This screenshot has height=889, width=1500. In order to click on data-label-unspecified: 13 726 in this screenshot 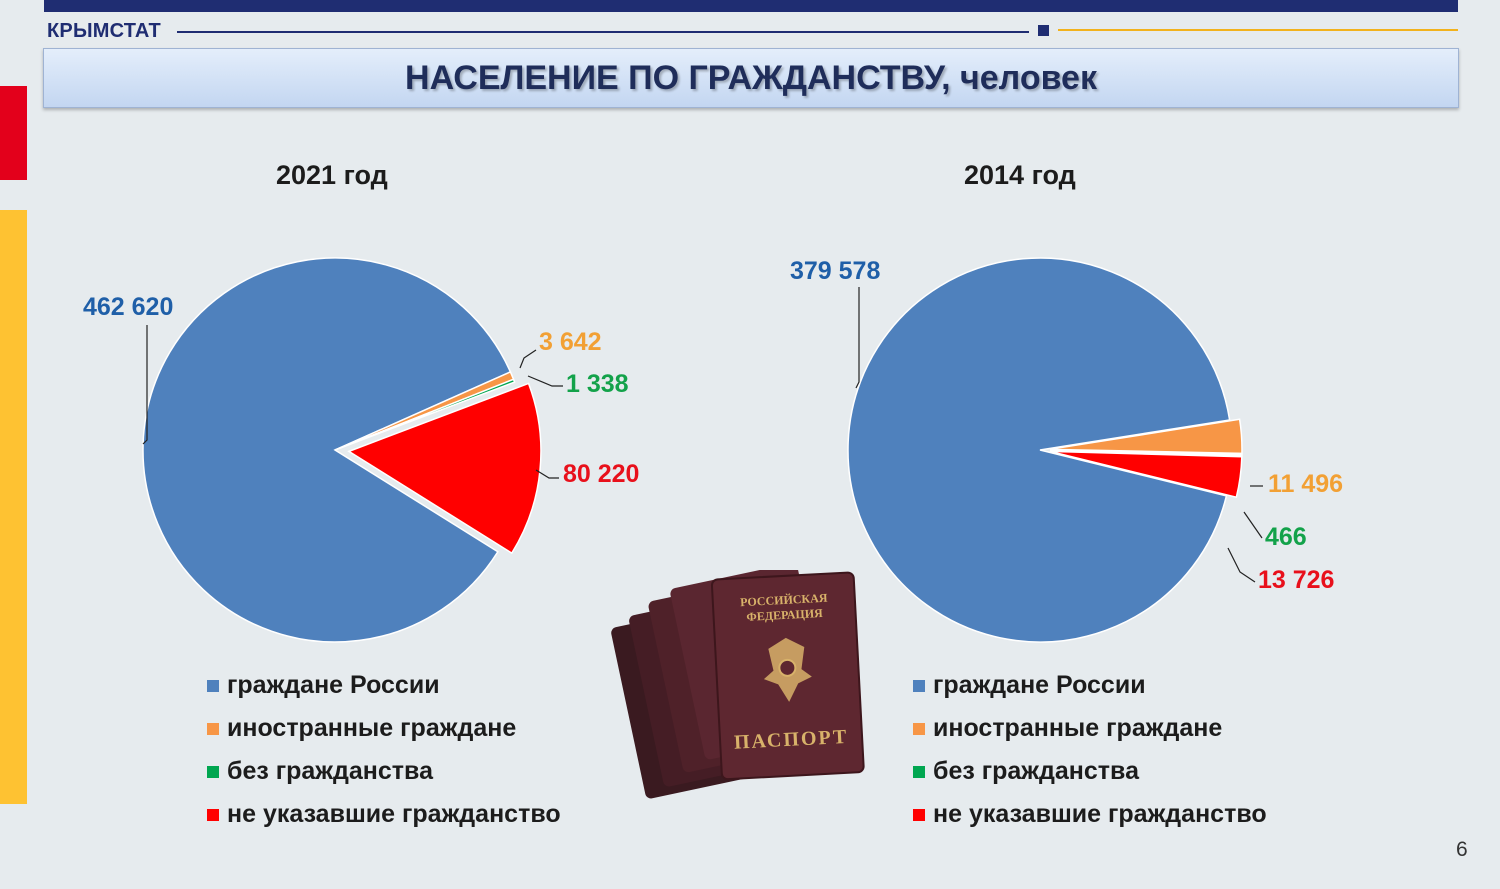, I will do `click(1296, 580)`.